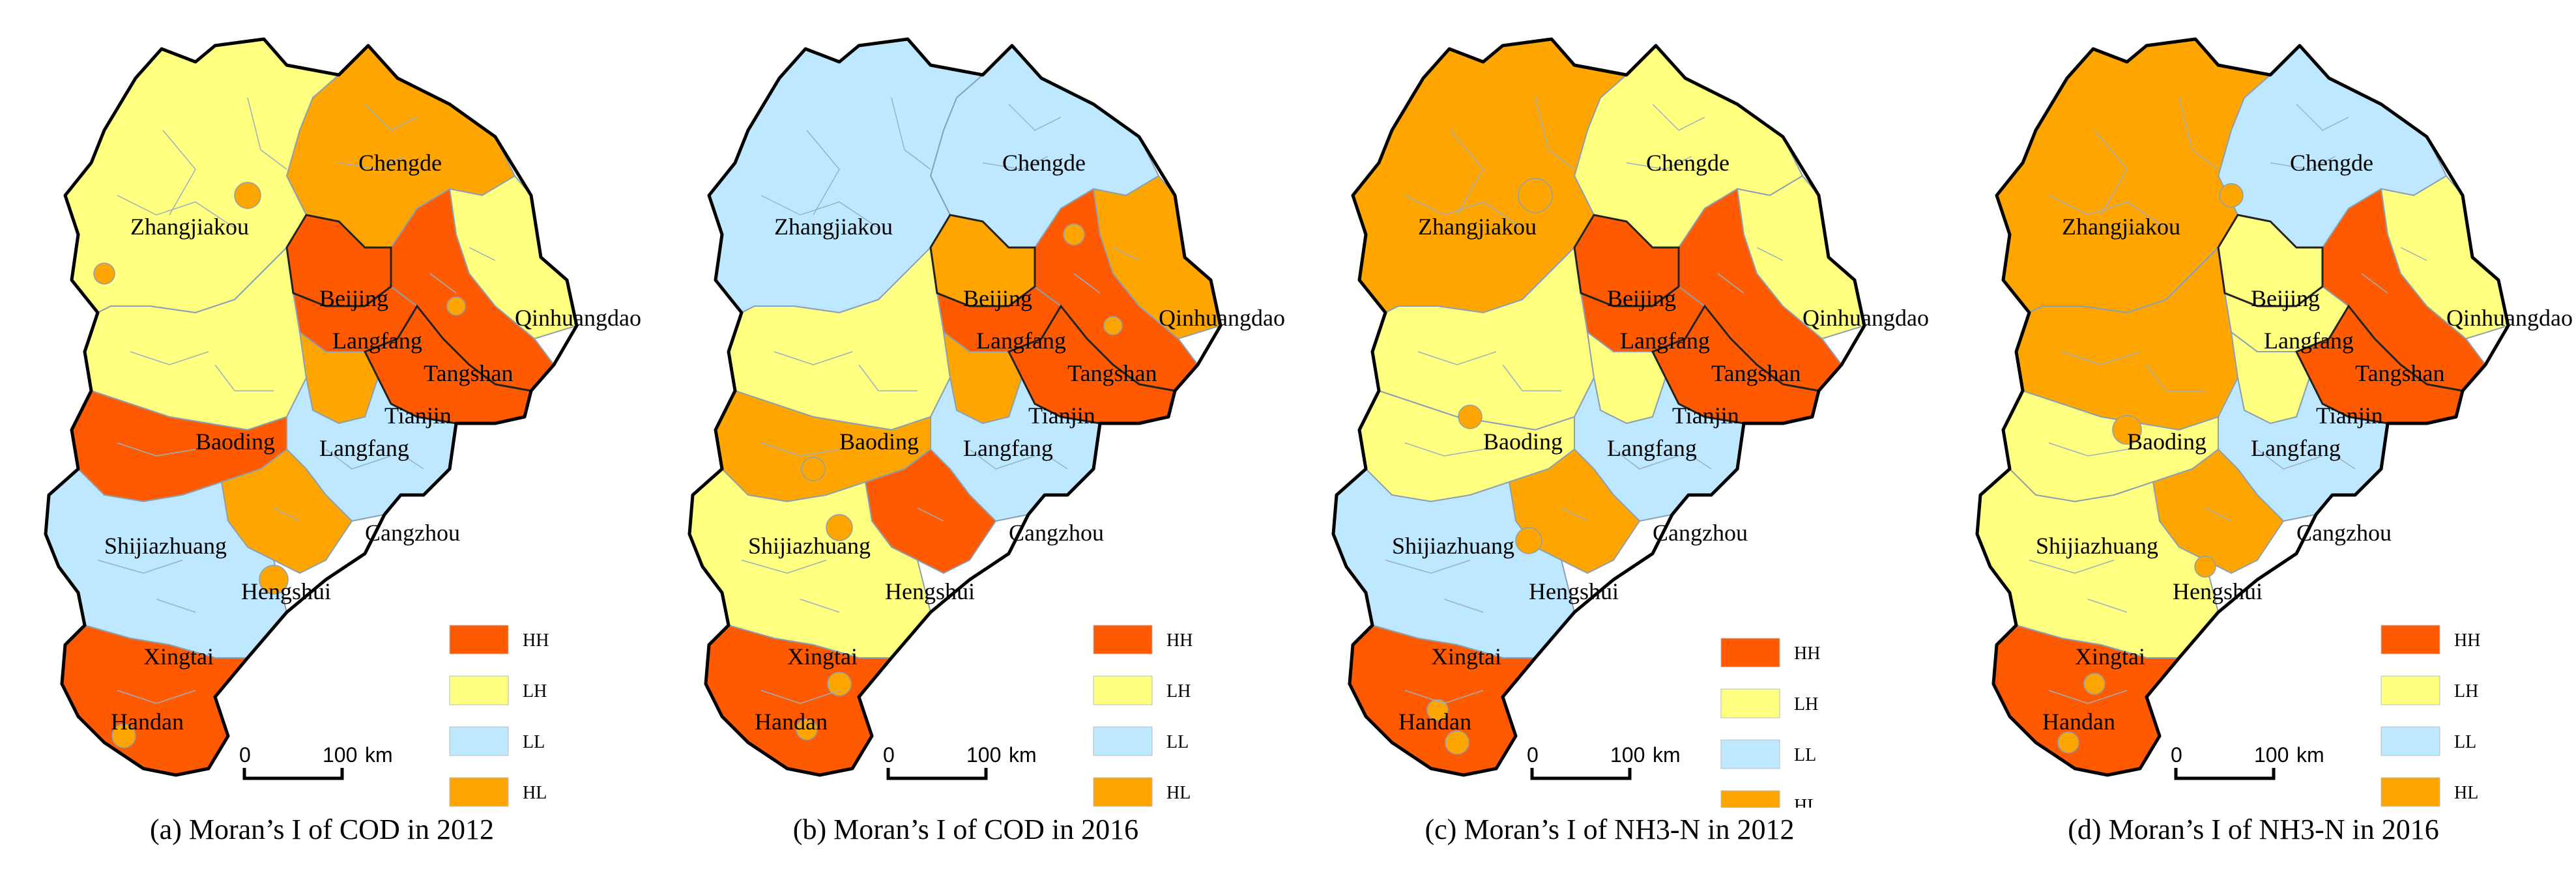  Describe the element at coordinates (353, 298) in the screenshot. I see `city-label-beijing: Beijing` at that location.